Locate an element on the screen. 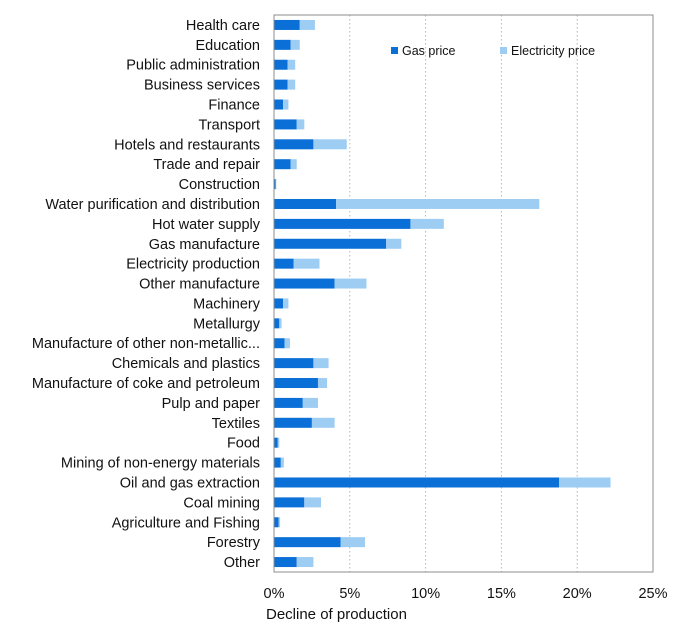 This screenshot has width=685, height=625. category-label-11: Gas manufacture is located at coordinates (204, 245).